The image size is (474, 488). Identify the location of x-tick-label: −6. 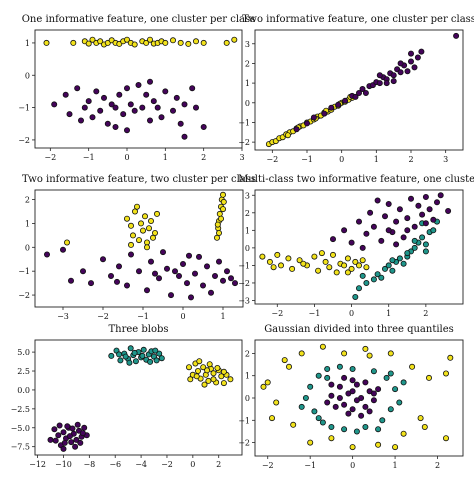
(115, 464).